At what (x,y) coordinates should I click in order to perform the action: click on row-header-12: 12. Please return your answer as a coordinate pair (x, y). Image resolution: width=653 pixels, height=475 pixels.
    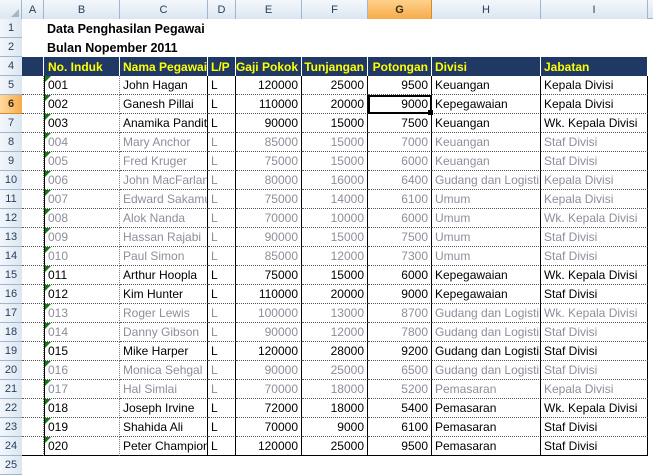
    Looking at the image, I should click on (11, 218).